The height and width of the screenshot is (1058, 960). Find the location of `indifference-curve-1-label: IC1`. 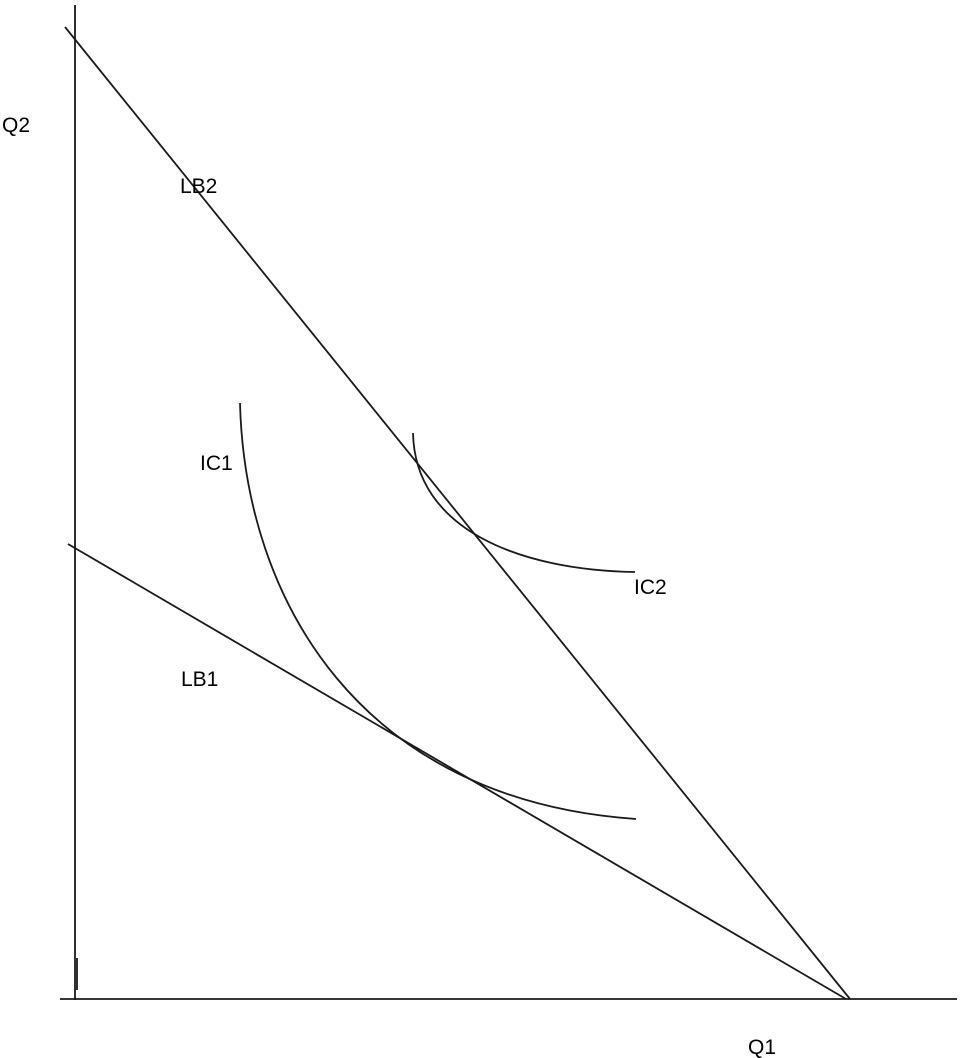

indifference-curve-1-label: IC1 is located at coordinates (216, 463).